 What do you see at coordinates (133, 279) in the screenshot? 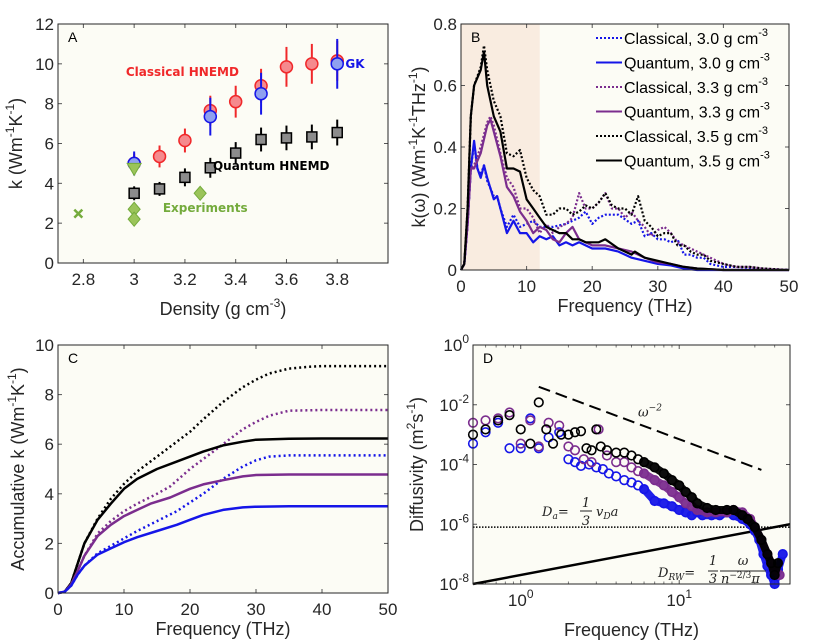
I see `x-tick-label: 3` at bounding box center [133, 279].